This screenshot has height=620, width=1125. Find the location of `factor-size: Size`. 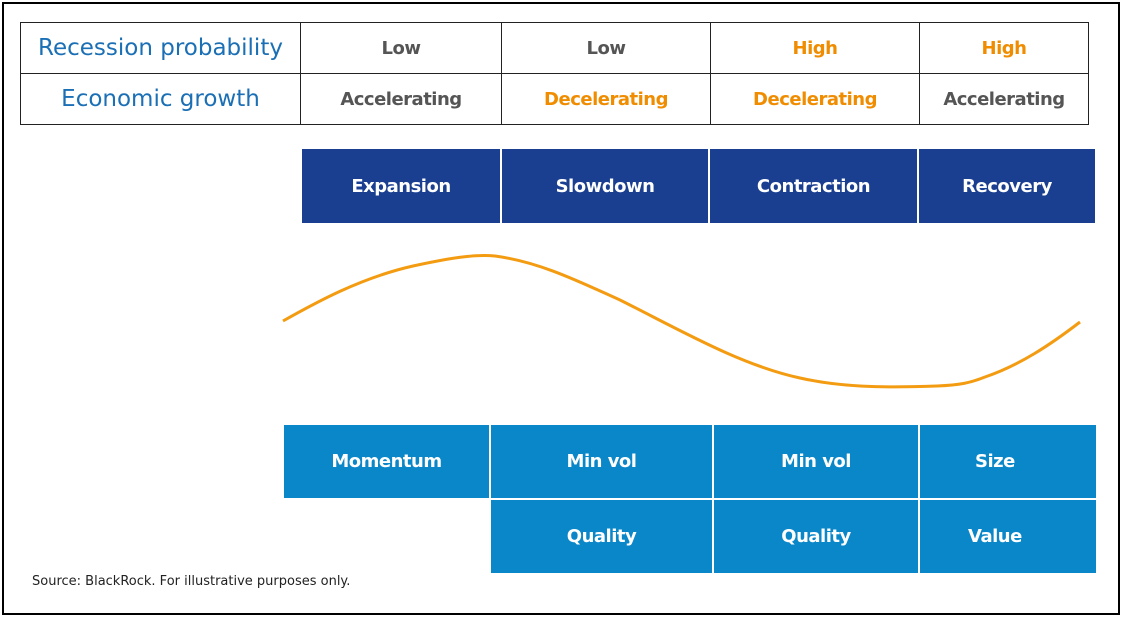

factor-size: Size is located at coordinates (1008, 461).